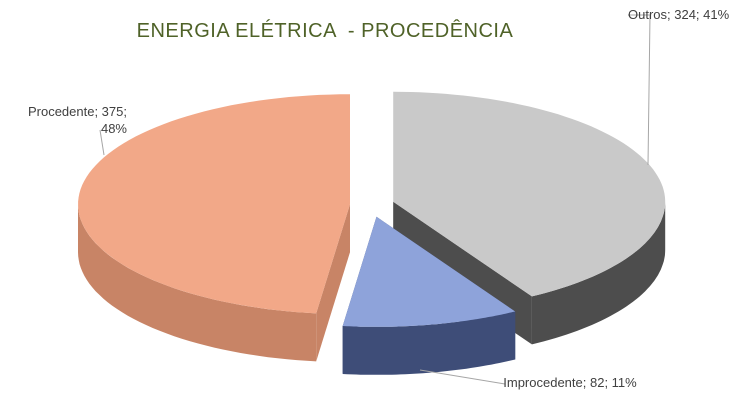 This screenshot has height=407, width=750. I want to click on slice, so click(429, 295).